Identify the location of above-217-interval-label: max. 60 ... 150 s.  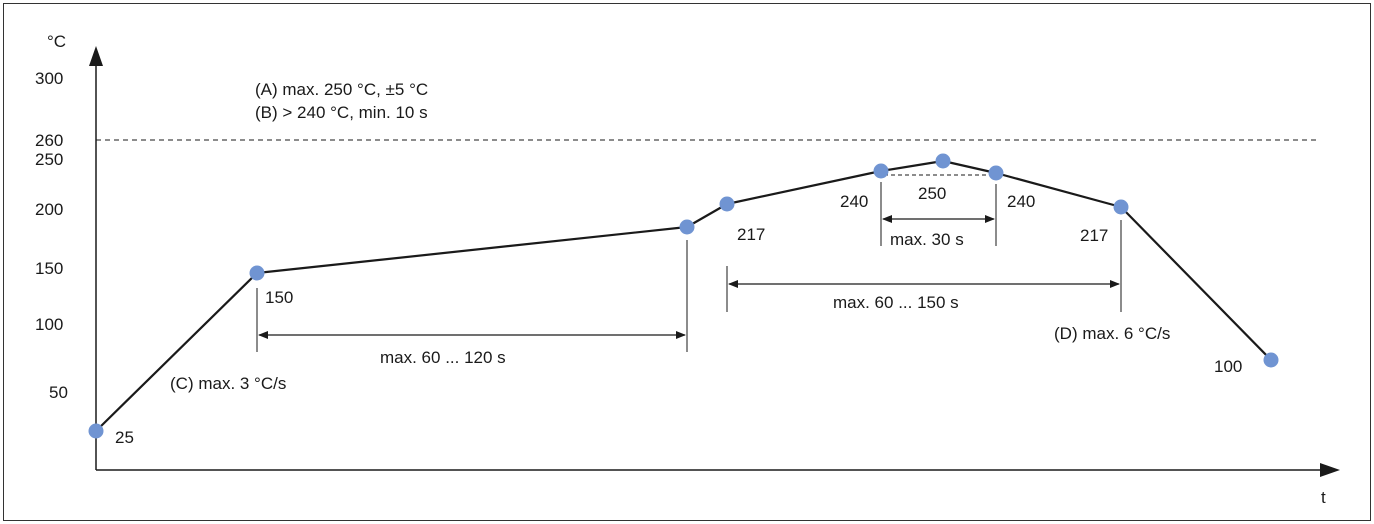
(896, 302).